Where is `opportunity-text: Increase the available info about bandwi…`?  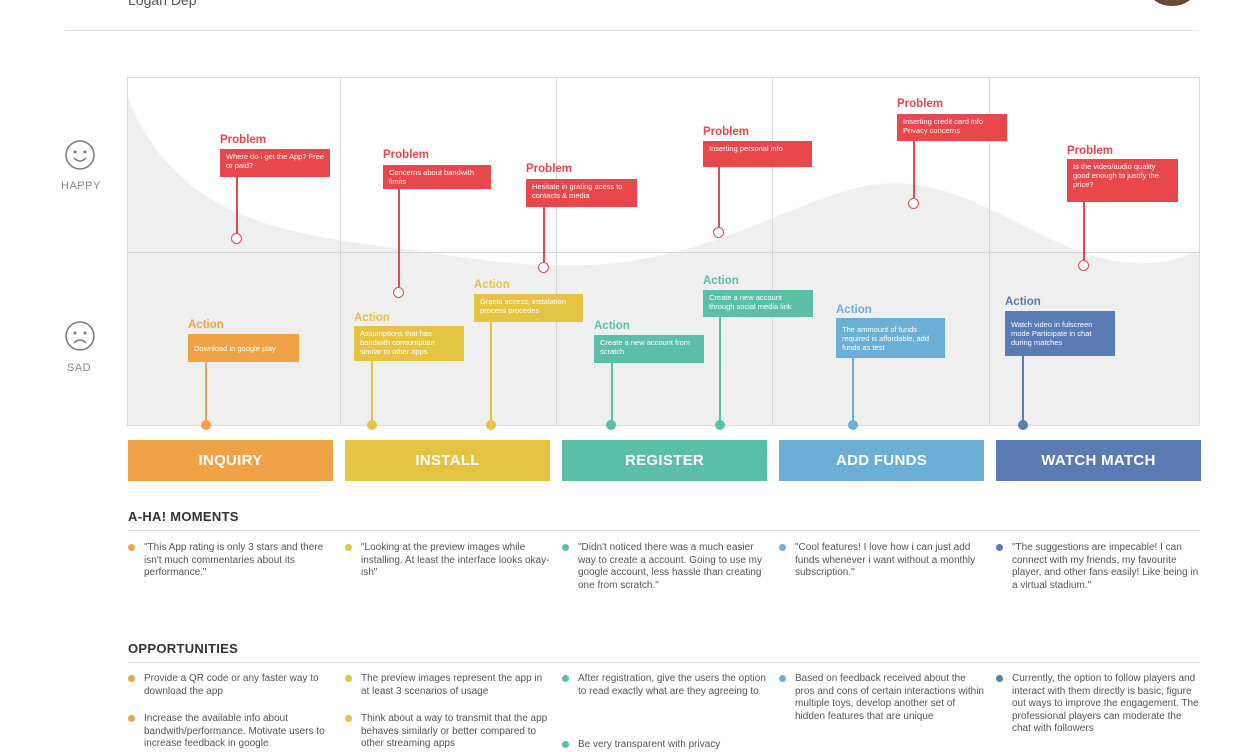
opportunity-text: Increase the available info about bandwi… is located at coordinates (234, 731).